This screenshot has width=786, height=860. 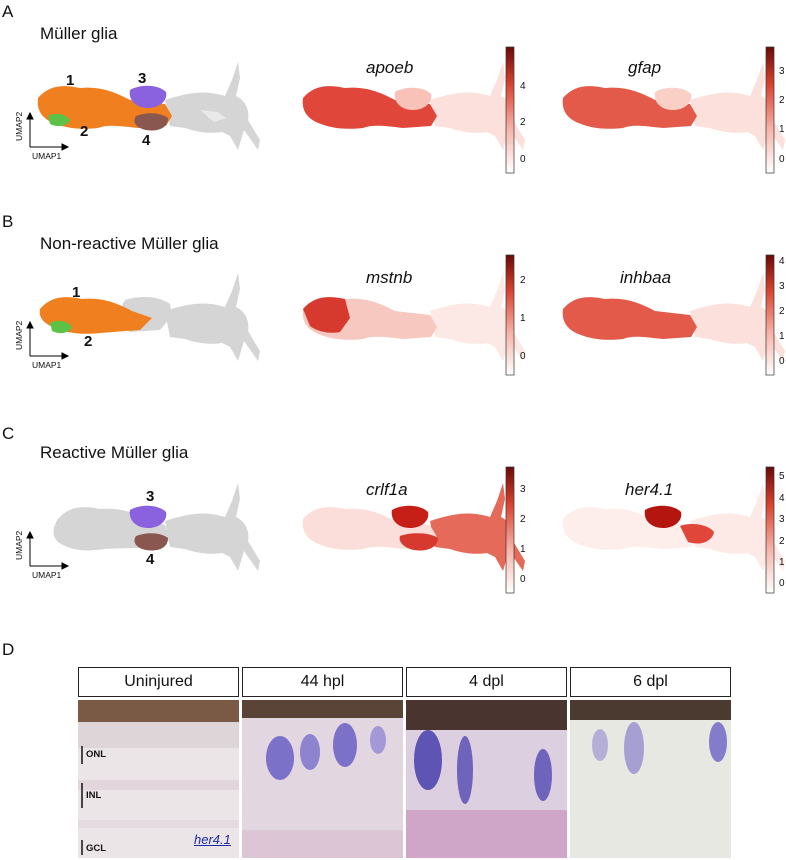 What do you see at coordinates (673, 106) in the screenshot?
I see `expr-umap-gfap` at bounding box center [673, 106].